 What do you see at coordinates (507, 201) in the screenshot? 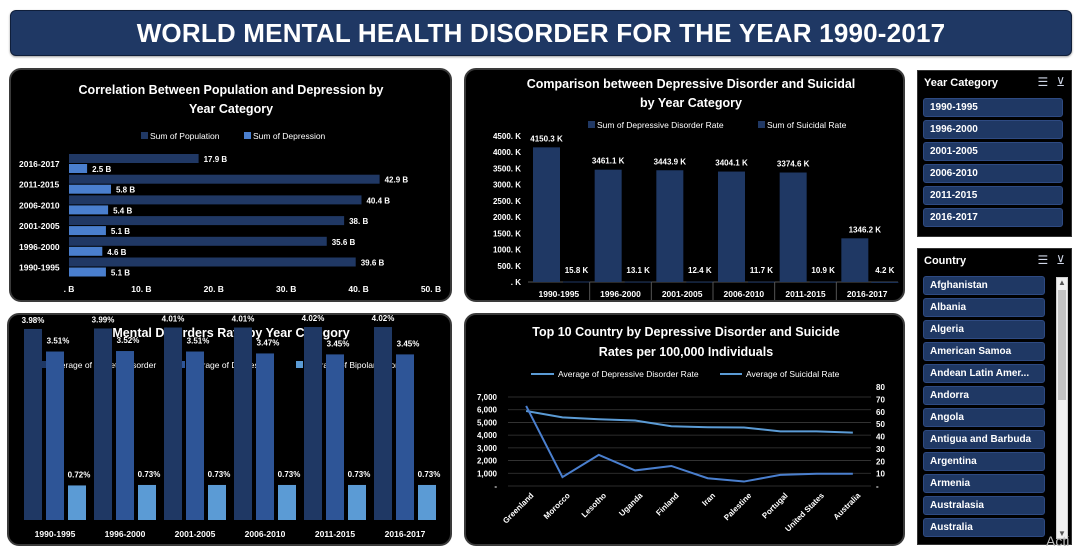
I see `y-tick-label: 2500. K` at bounding box center [507, 201].